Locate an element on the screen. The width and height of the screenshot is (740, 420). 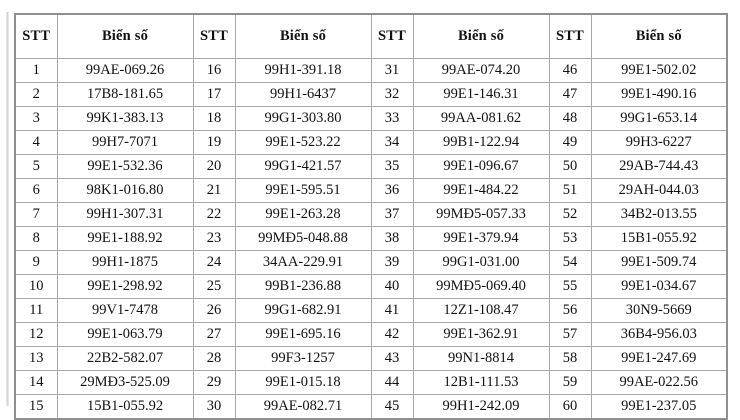
cell-plate: 99G1-682.91 is located at coordinates (303, 310).